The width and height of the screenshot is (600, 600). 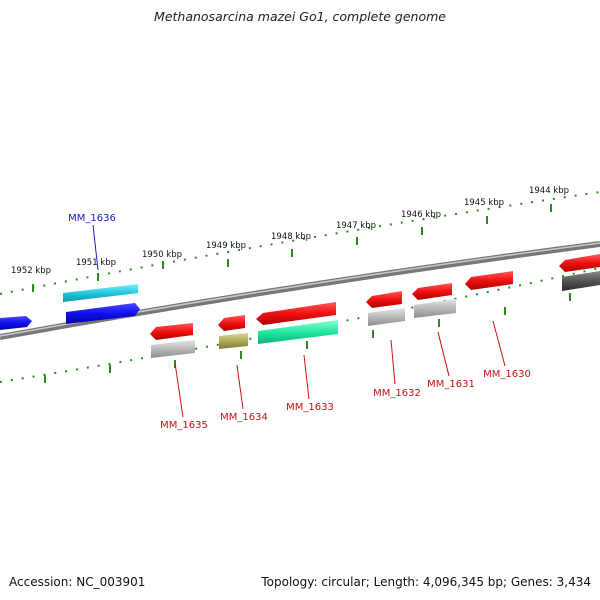 I want to click on scale-label: 1950 kbp, so click(x=162, y=255).